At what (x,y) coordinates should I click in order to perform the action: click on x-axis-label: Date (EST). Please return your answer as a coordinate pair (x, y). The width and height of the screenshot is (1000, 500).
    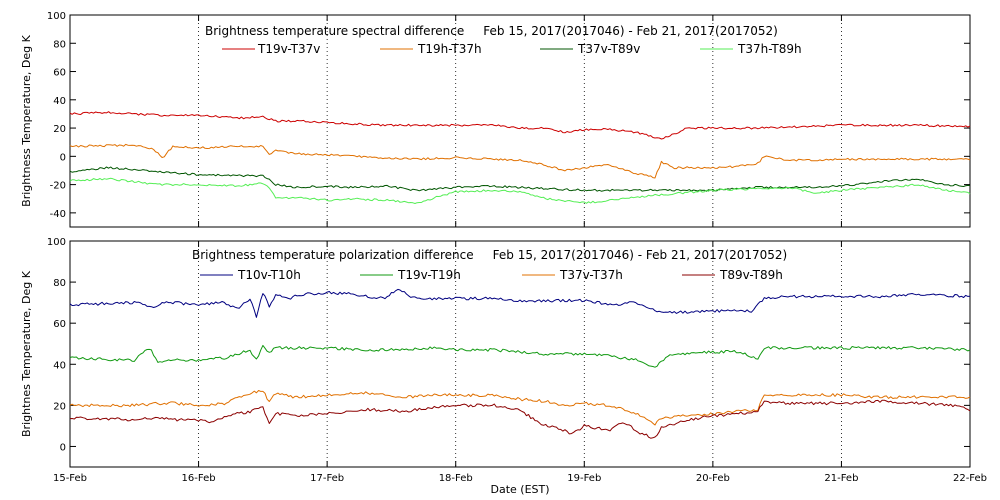
    Looking at the image, I should click on (519, 489).